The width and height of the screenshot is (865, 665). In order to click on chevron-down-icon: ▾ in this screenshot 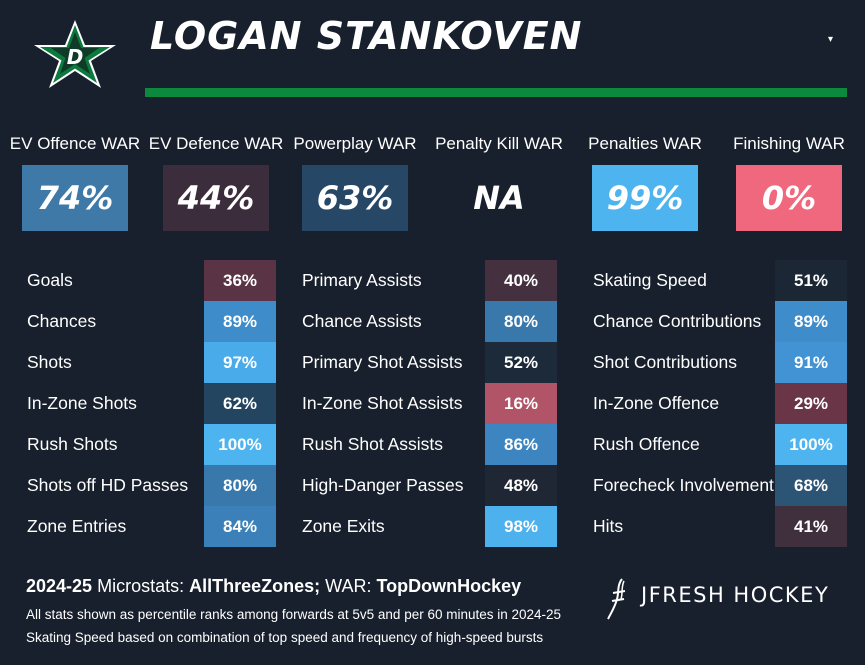, I will do `click(831, 39)`.